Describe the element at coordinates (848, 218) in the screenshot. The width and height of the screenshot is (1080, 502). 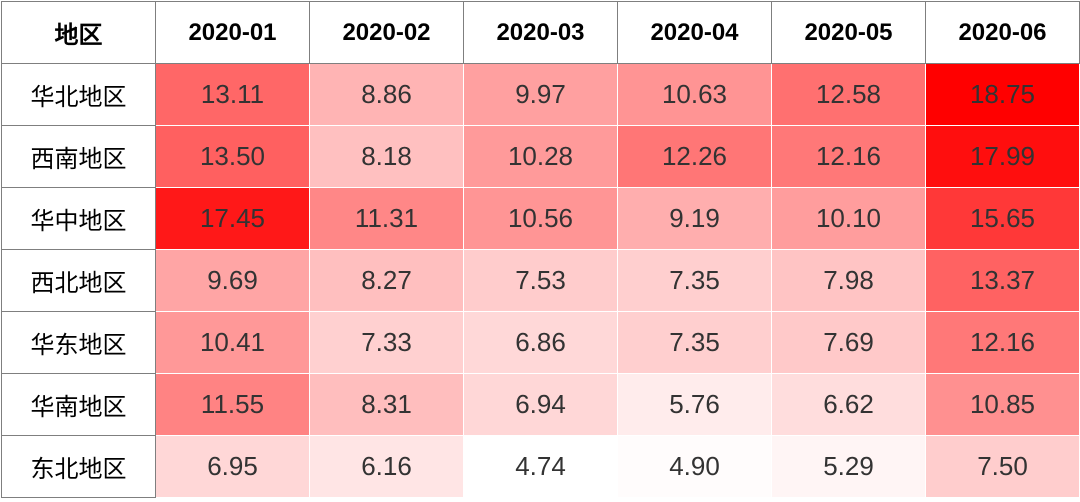
I see `heatmap-cell: 10.10` at that location.